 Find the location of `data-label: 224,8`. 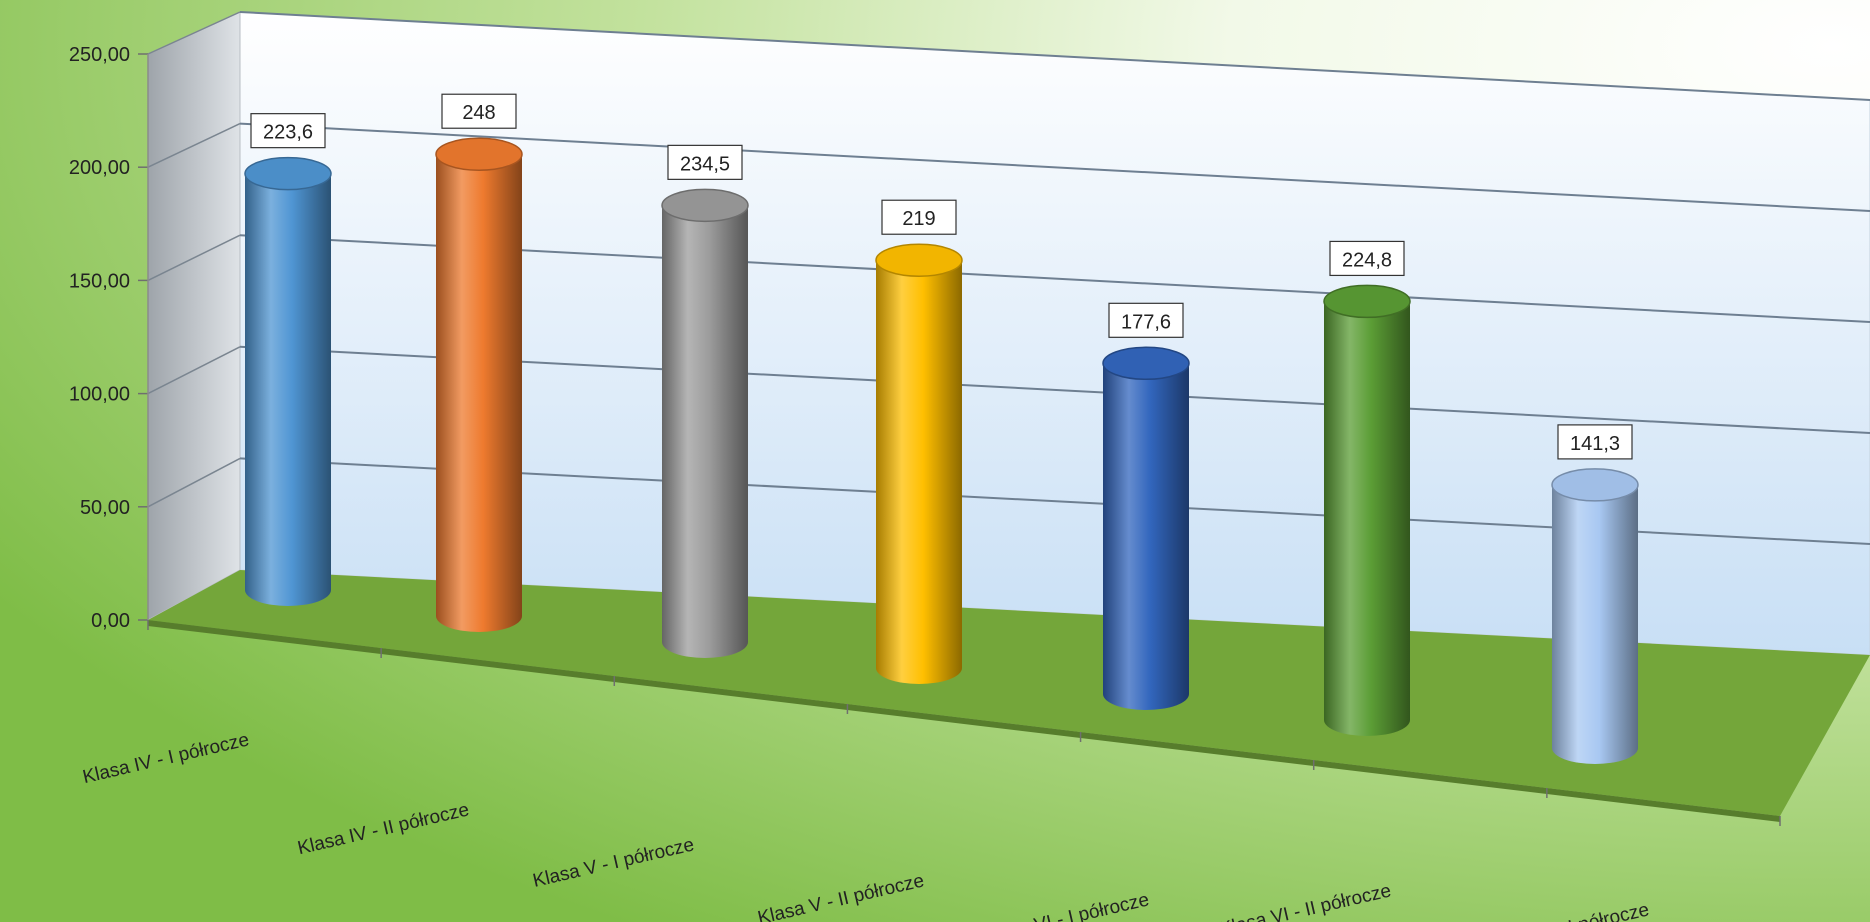

data-label: 224,8 is located at coordinates (1367, 260).